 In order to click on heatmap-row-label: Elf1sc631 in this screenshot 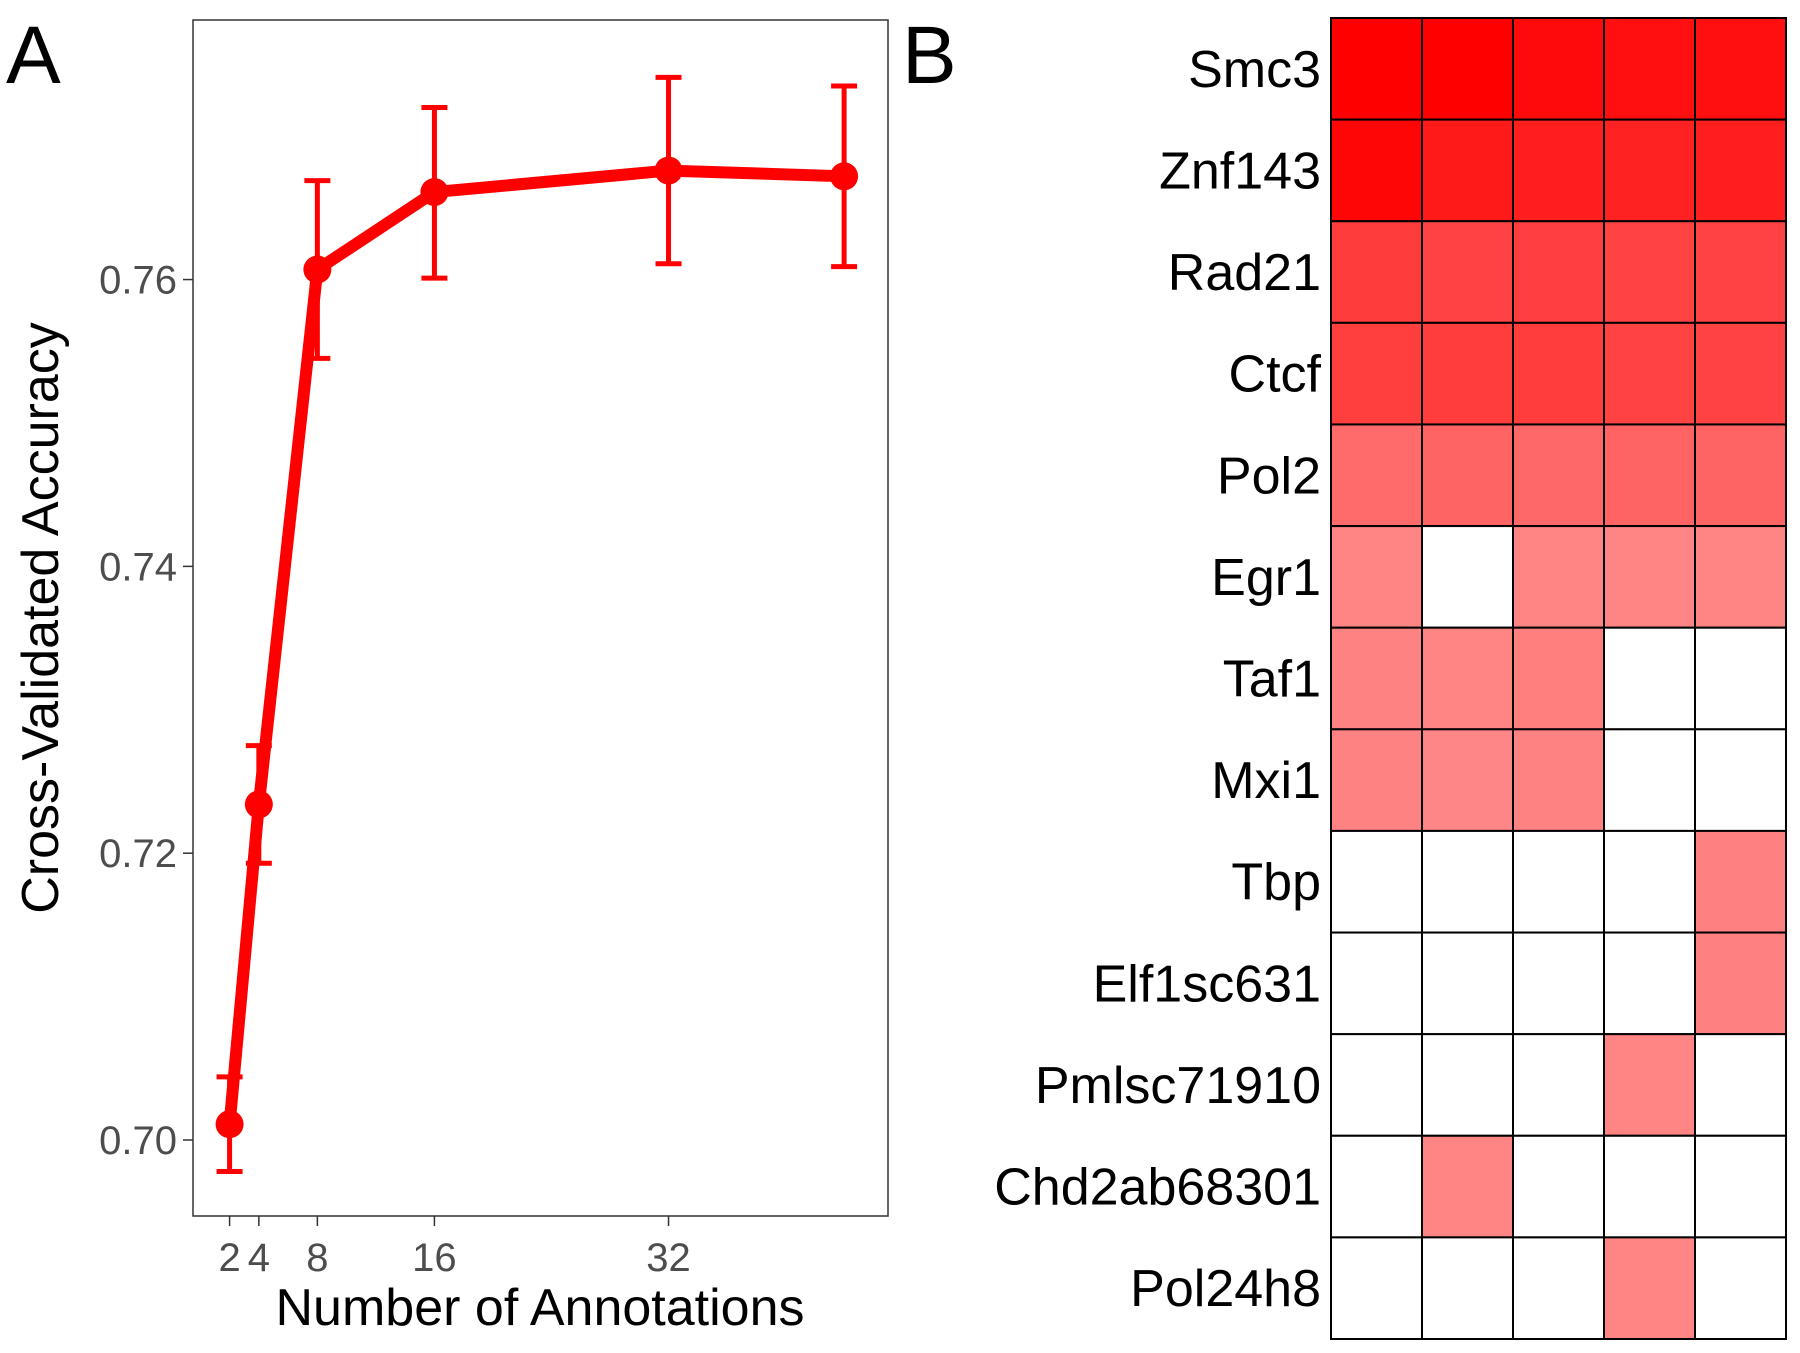, I will do `click(1207, 984)`.